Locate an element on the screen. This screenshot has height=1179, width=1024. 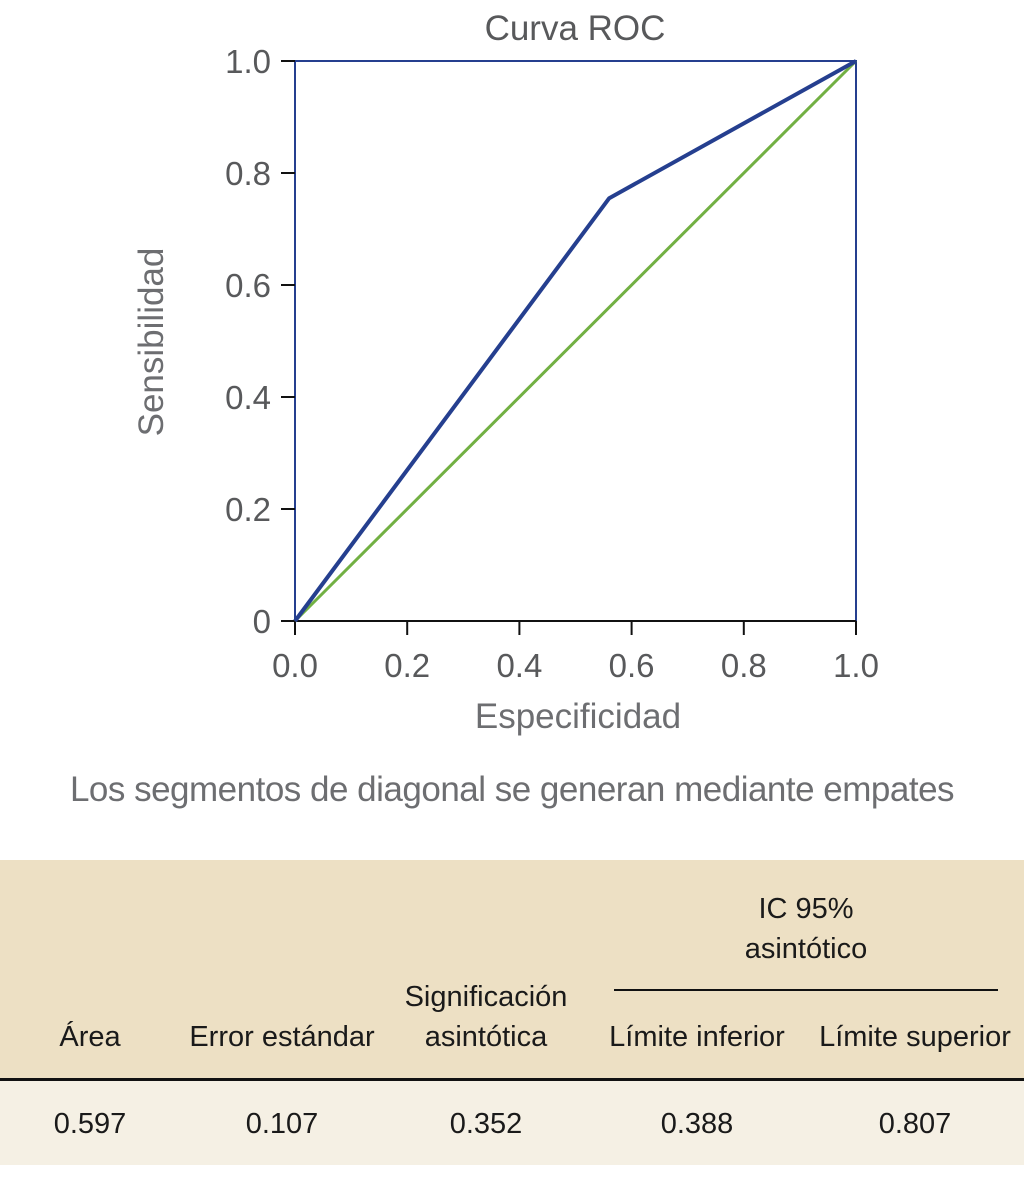
x-tick-label: 0.8 is located at coordinates (744, 665).